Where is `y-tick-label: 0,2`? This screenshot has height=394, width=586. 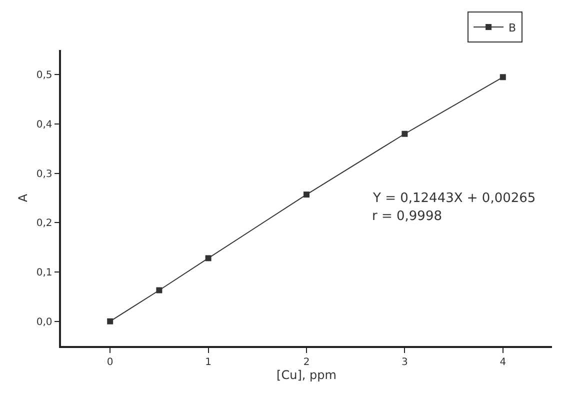 y-tick-label: 0,2 is located at coordinates (44, 224).